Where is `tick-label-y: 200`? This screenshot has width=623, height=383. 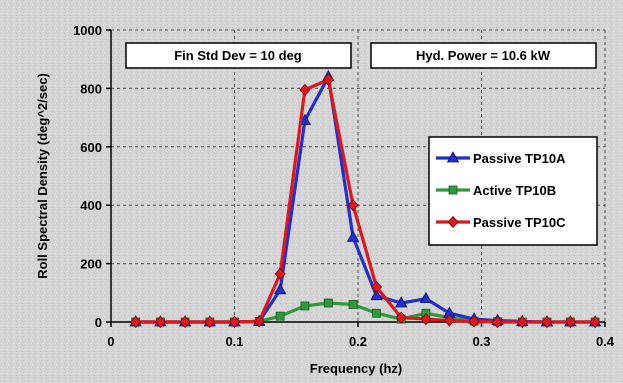
tick-label-y: 200 is located at coordinates (91, 264).